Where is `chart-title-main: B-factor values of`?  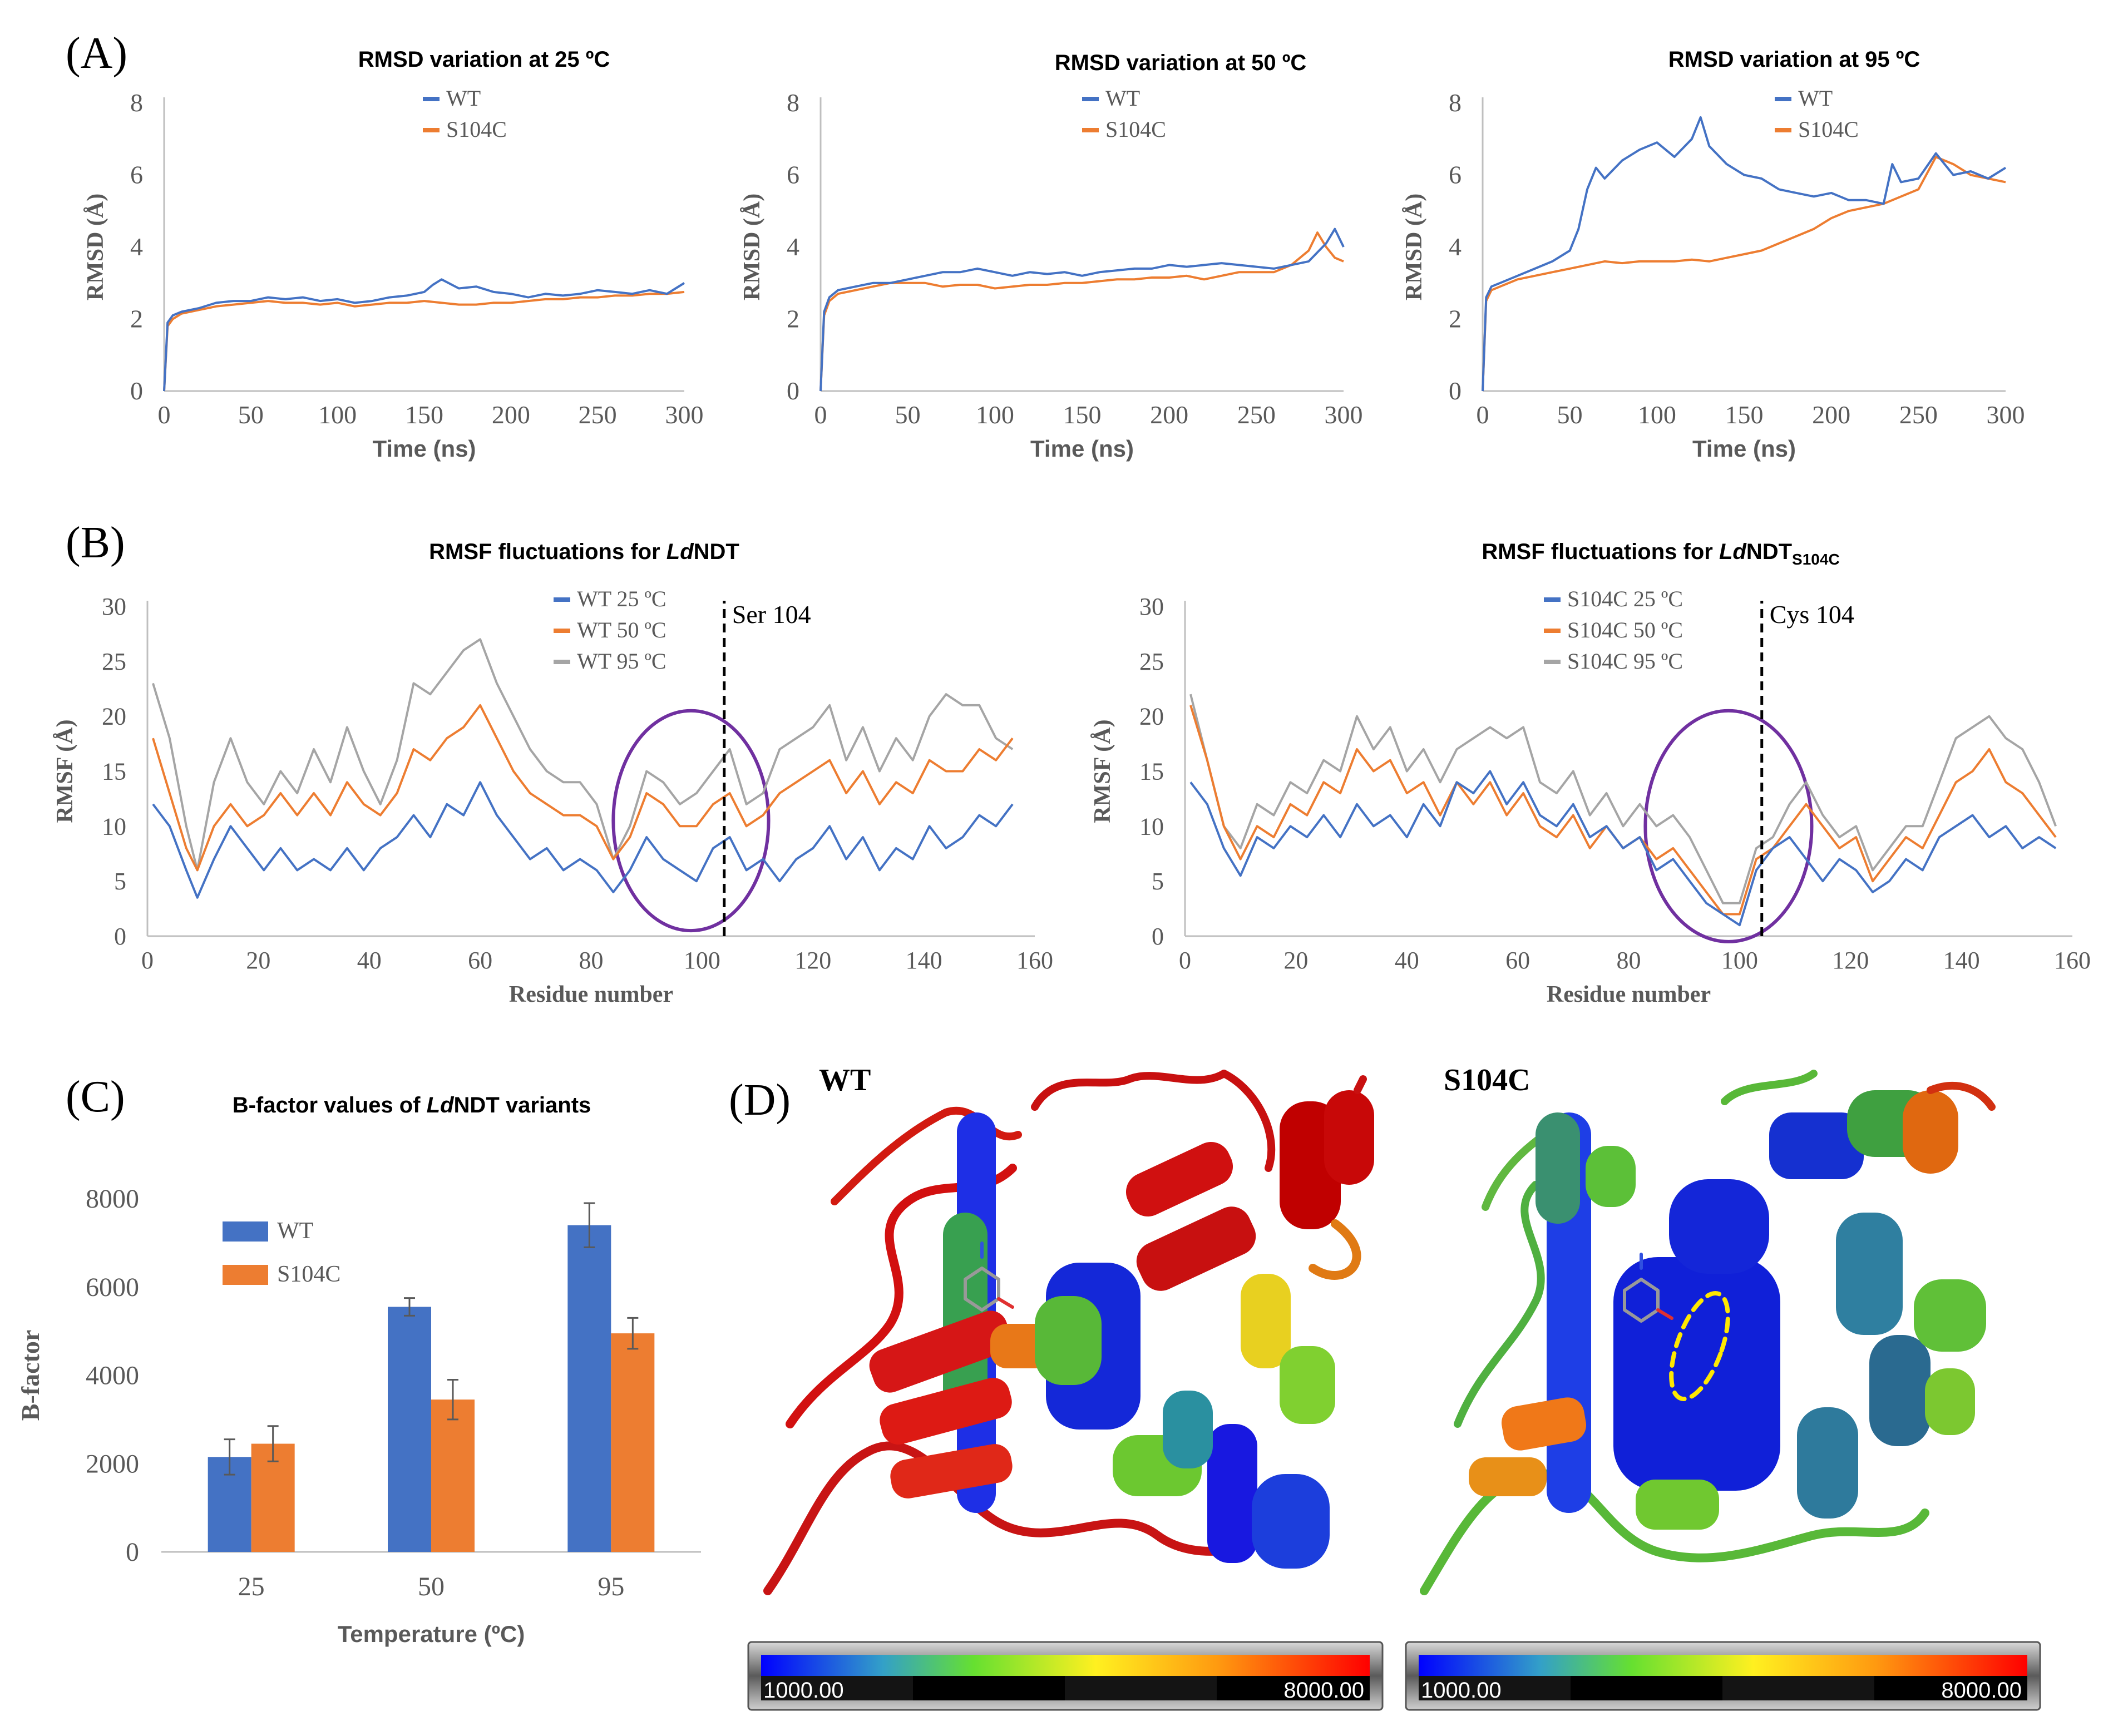
chart-title-main: B-factor values of is located at coordinates (330, 1105).